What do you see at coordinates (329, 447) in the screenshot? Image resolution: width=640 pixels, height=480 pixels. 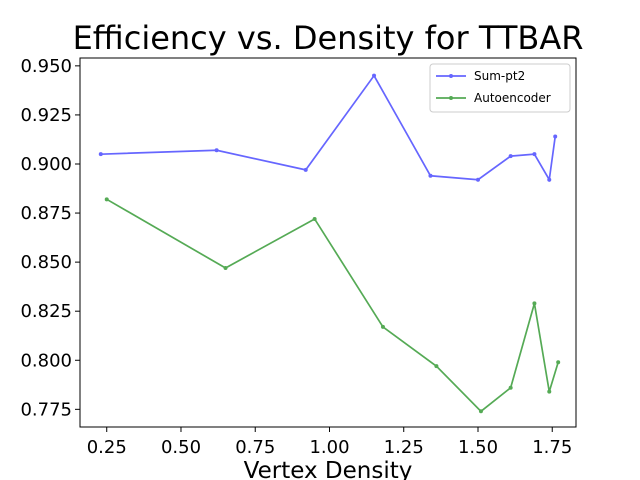 I see `x-tick-label: 1.00` at bounding box center [329, 447].